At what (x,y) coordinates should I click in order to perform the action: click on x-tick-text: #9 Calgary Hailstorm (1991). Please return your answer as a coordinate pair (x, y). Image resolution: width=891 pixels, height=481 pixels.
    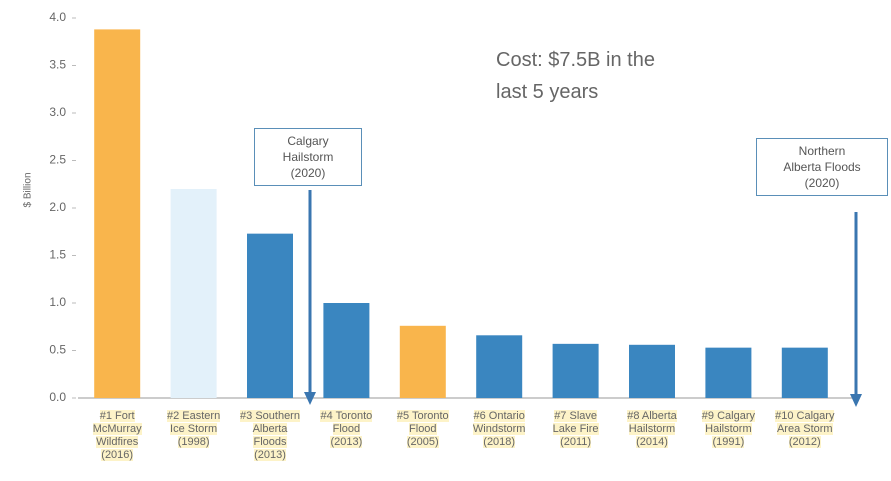
    Looking at the image, I should click on (728, 429).